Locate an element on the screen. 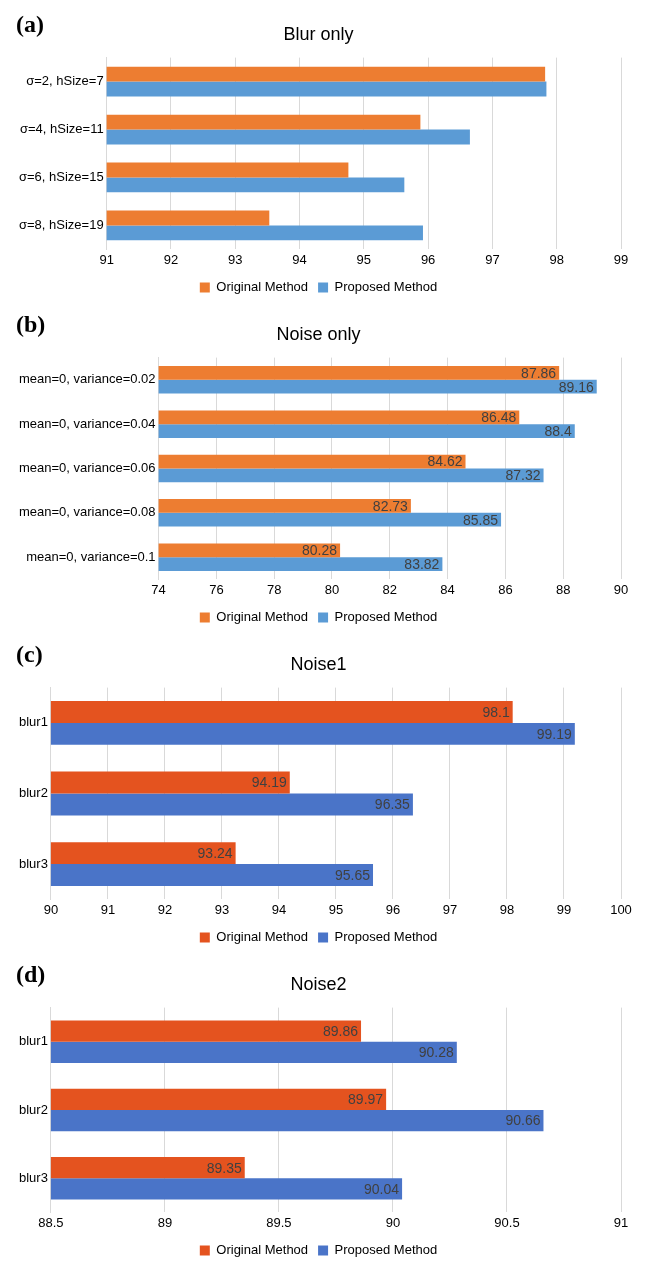 The image size is (647, 1271). x-tick-label: 80 is located at coordinates (332, 589).